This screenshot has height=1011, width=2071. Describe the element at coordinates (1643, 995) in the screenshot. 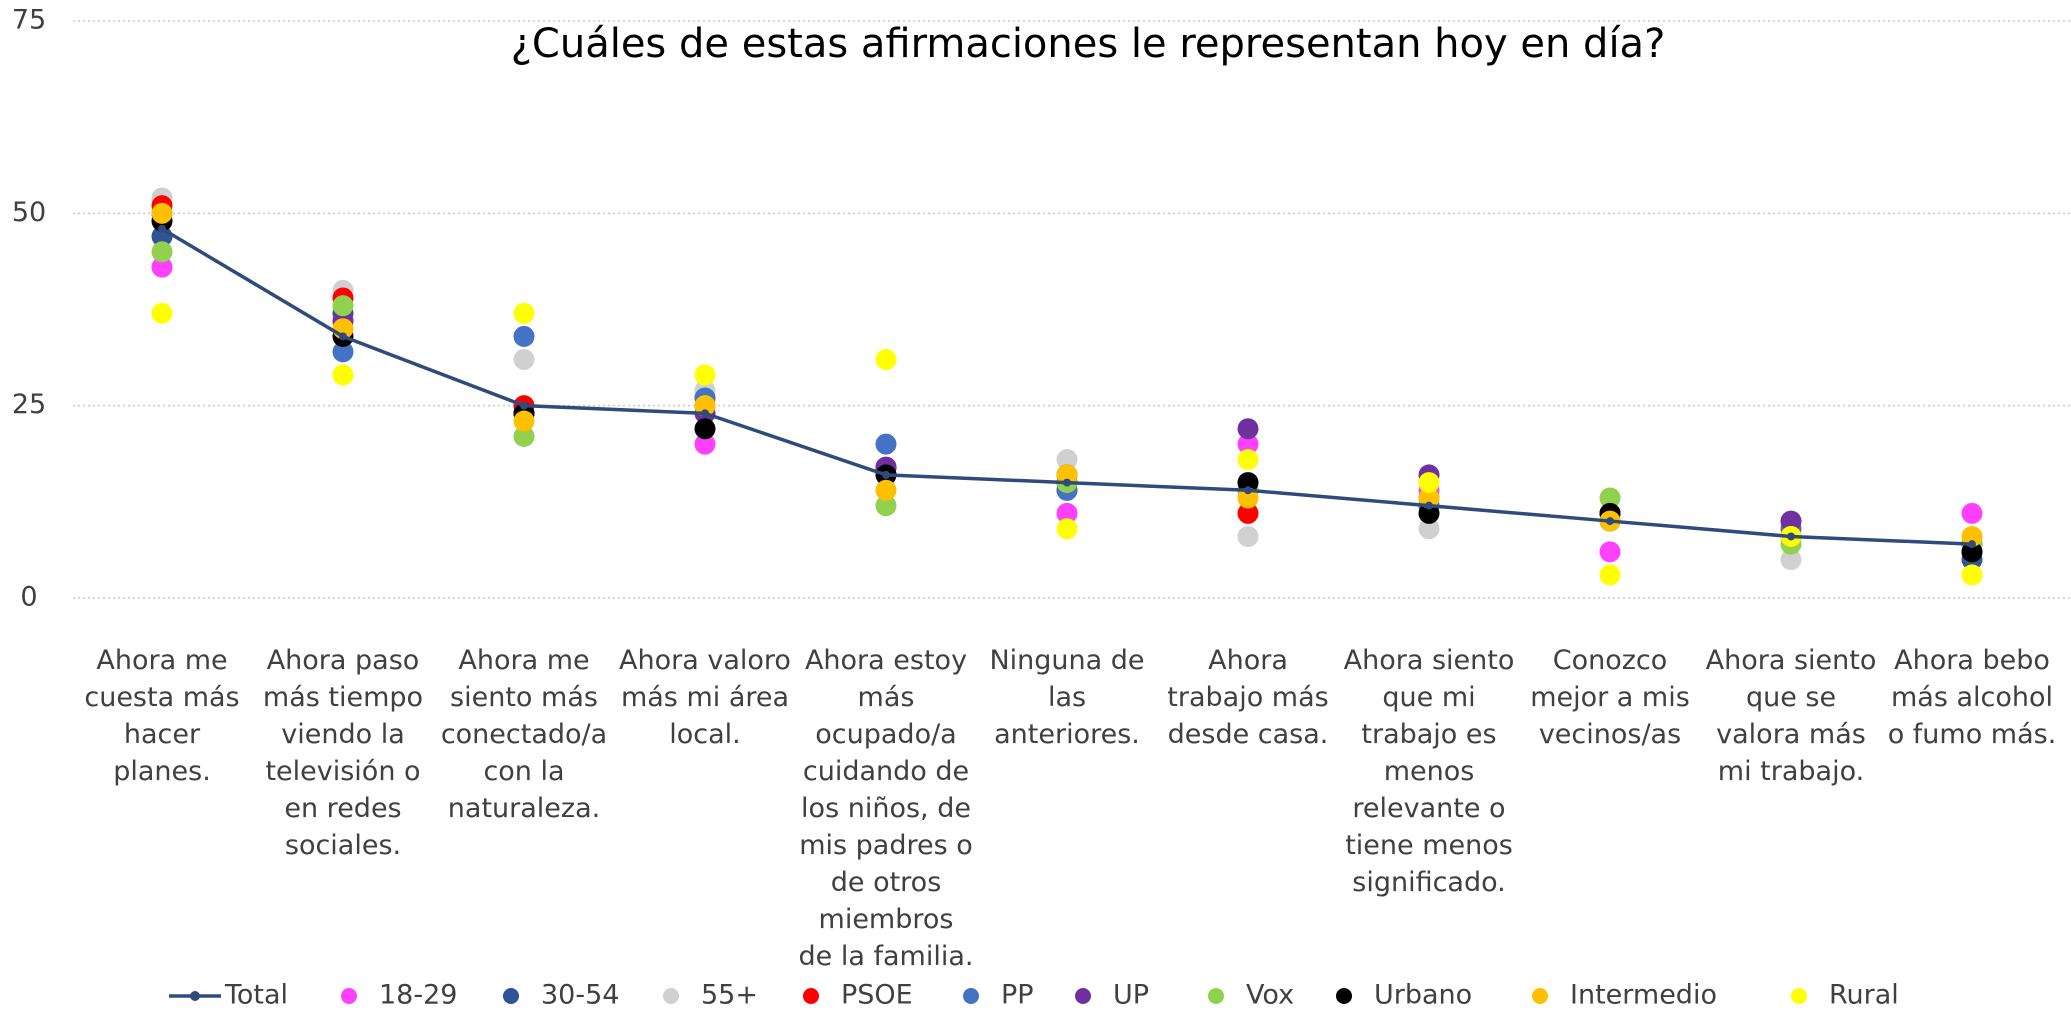

I see `legend-label: Intermedio` at that location.